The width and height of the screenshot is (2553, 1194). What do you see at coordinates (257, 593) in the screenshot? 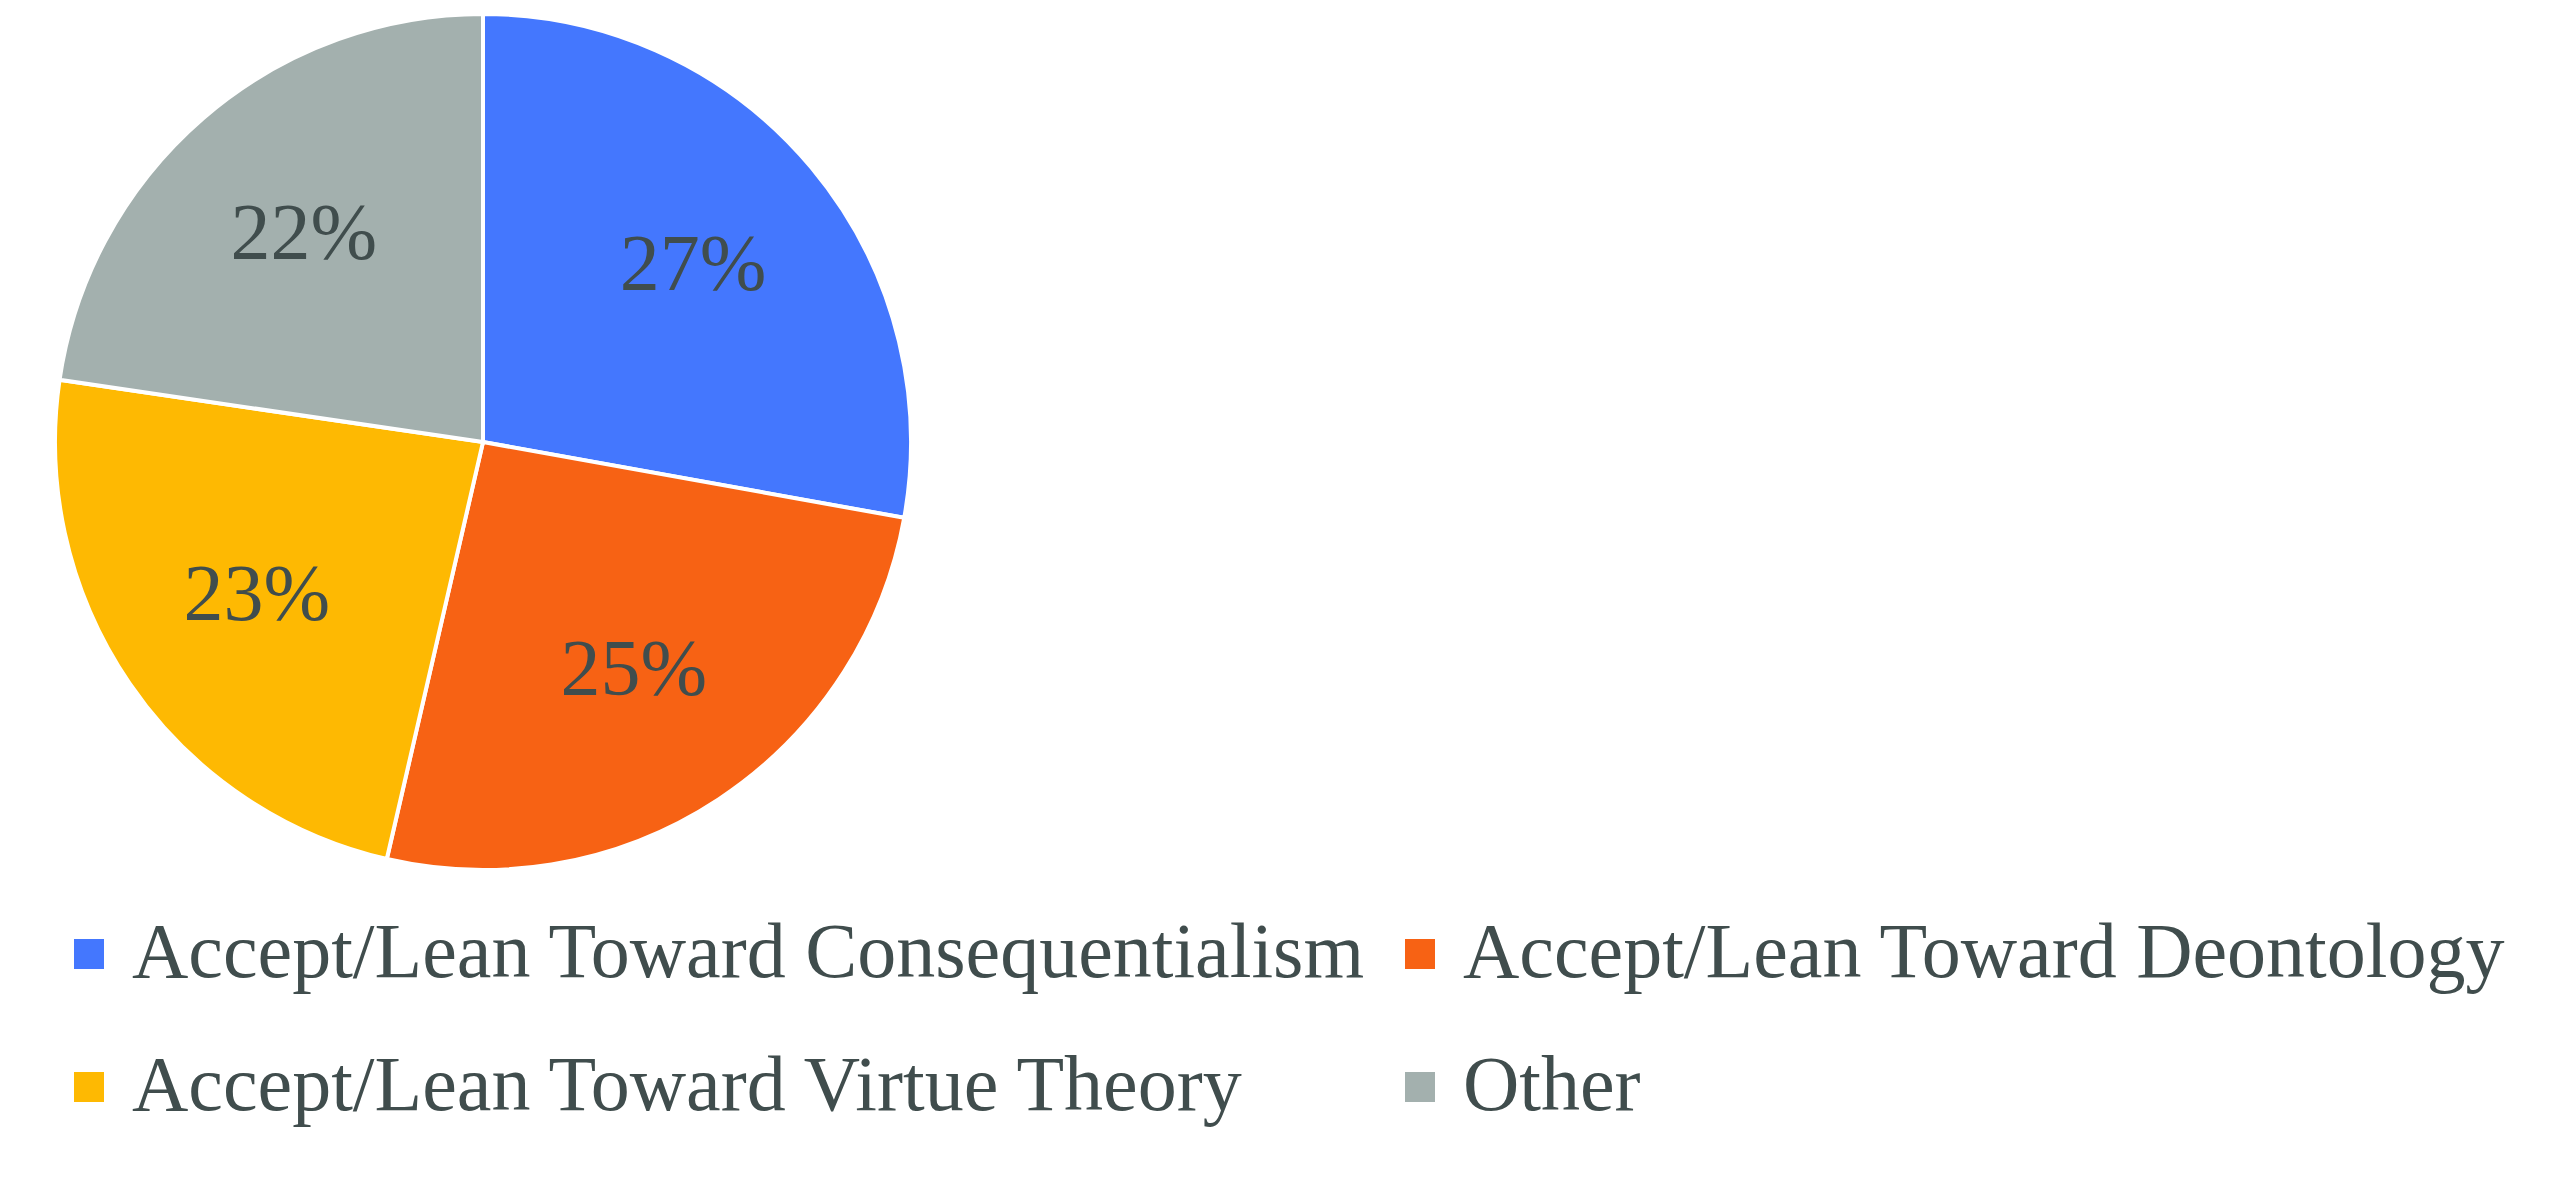
I see `data-label: 23%` at bounding box center [257, 593].